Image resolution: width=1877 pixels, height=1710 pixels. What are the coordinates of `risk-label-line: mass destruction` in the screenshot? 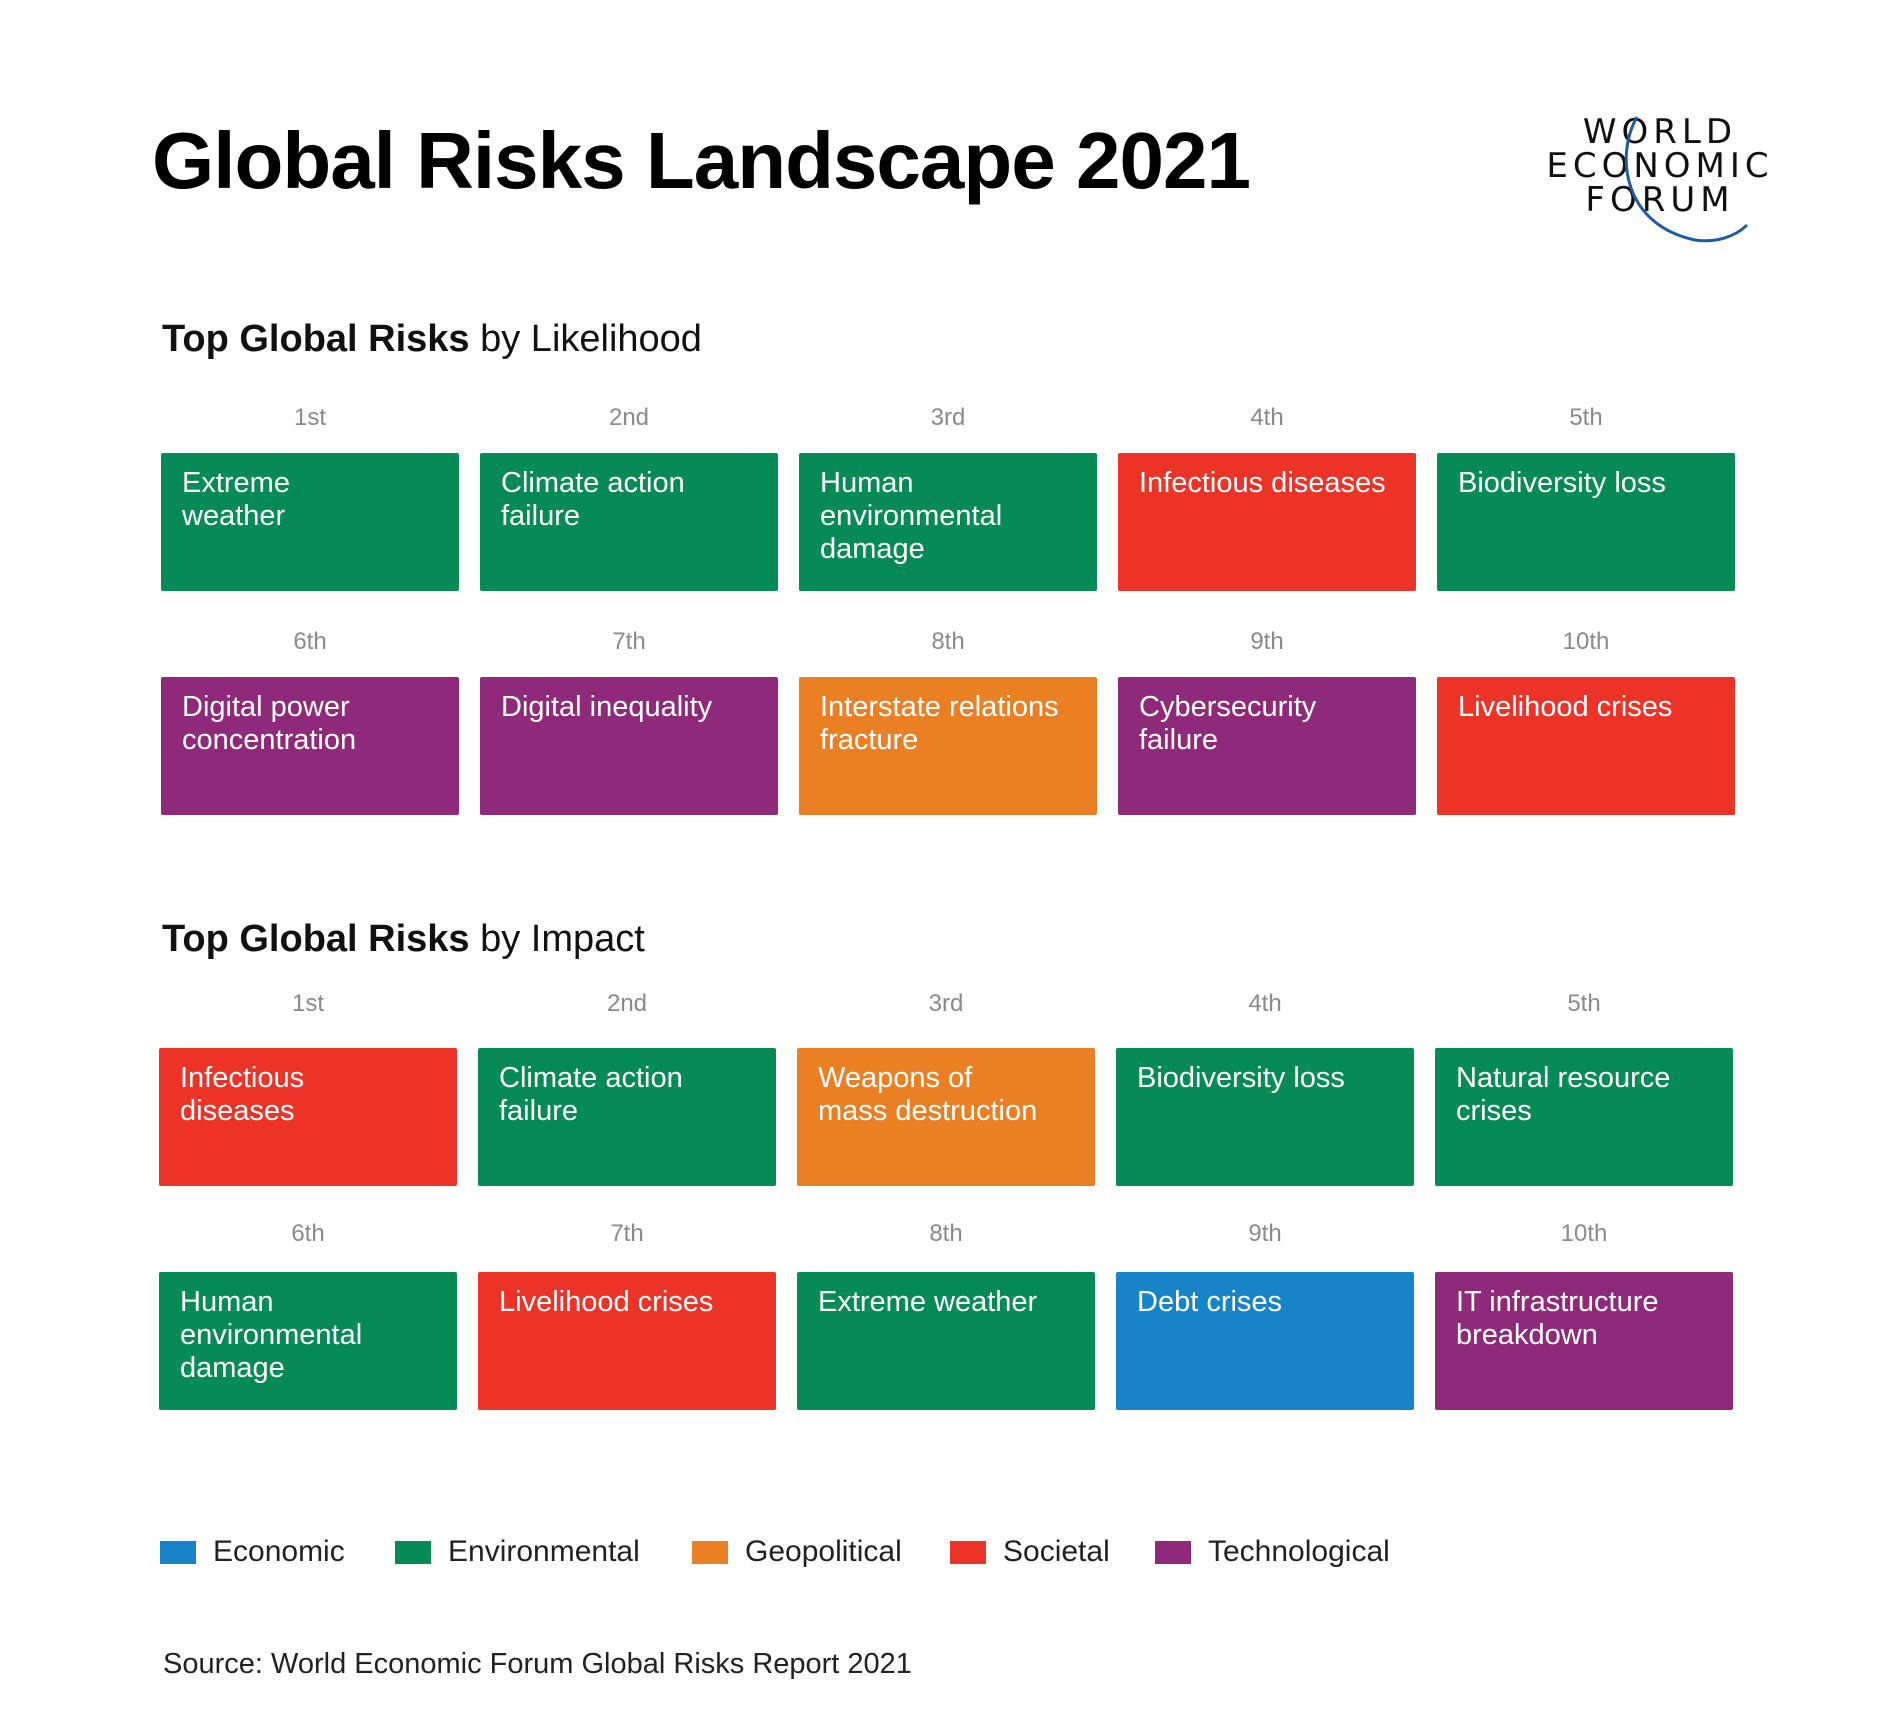 It's located at (928, 1111).